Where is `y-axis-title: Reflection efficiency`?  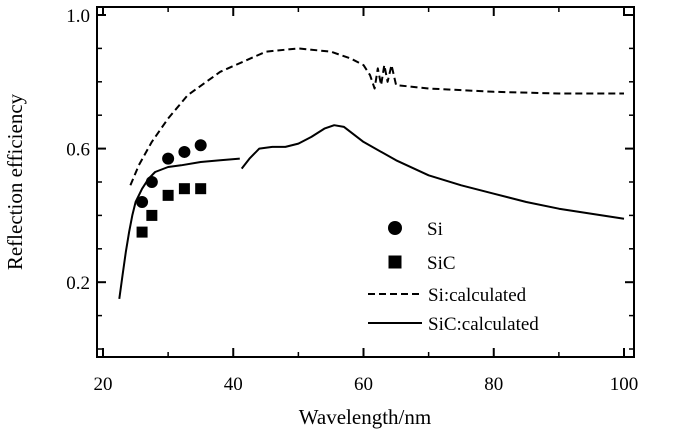 y-axis-title: Reflection efficiency is located at coordinates (15, 181).